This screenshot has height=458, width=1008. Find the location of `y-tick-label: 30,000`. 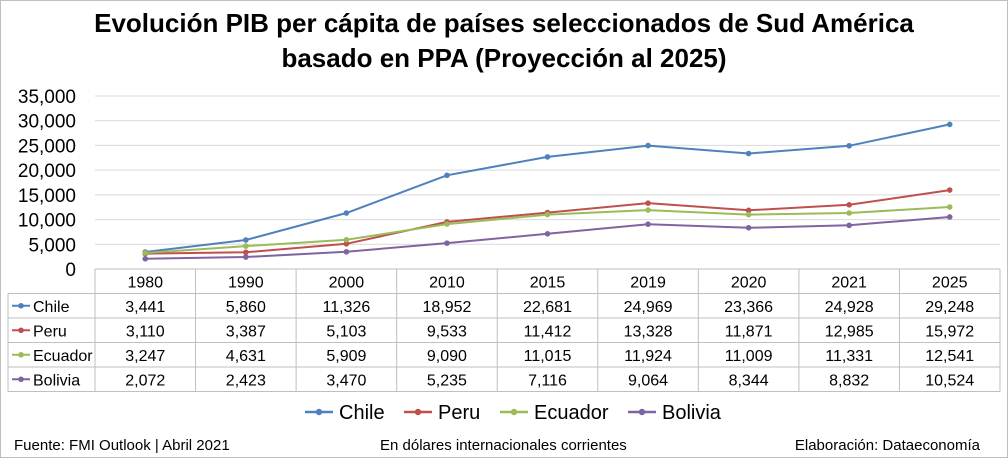

y-tick-label: 30,000 is located at coordinates (47, 122).